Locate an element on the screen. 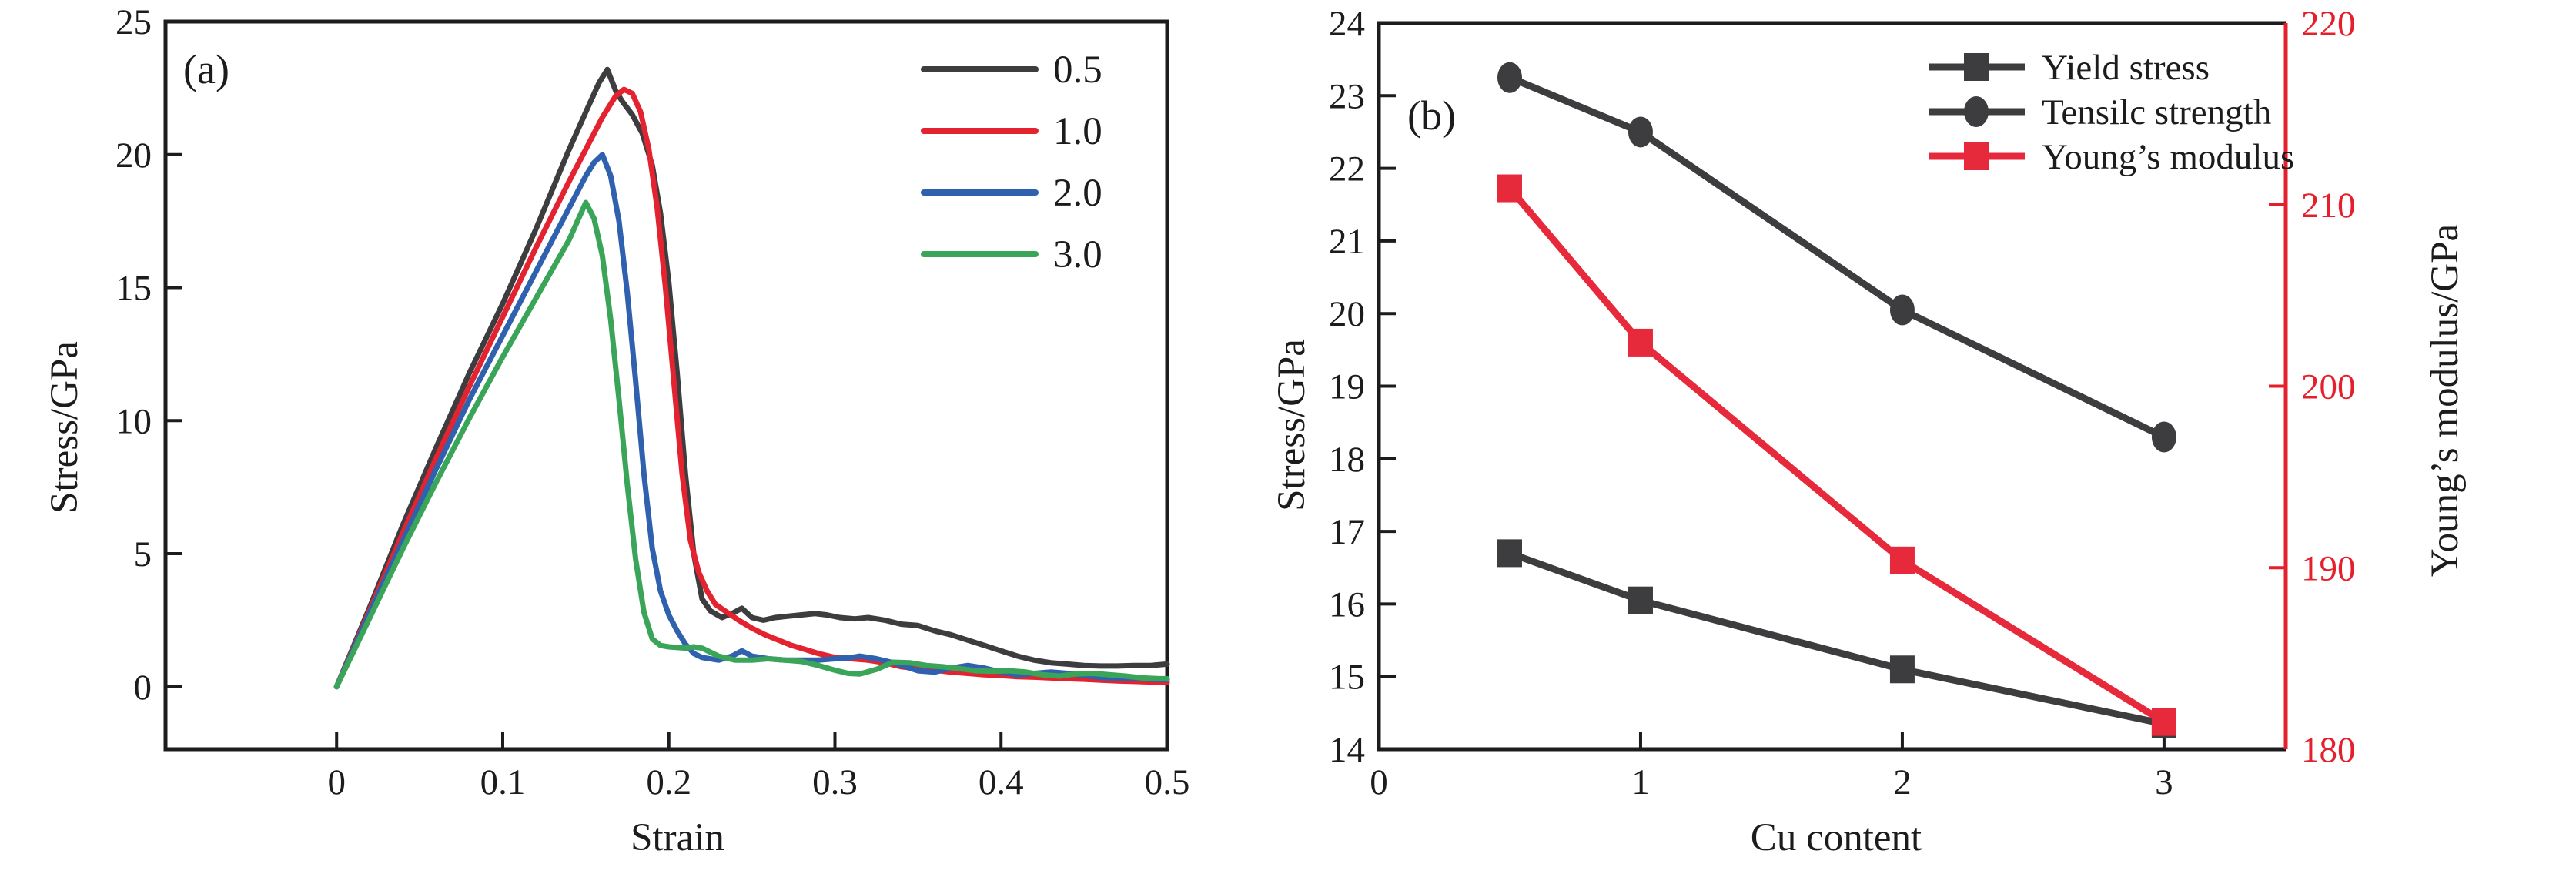 This screenshot has height=874, width=2576. a-x-tick-label: 0.1 is located at coordinates (503, 782).